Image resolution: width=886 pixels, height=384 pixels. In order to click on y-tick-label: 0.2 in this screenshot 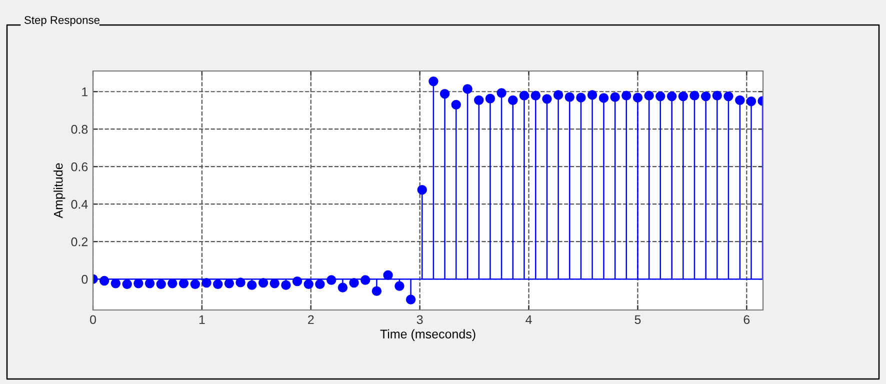, I will do `click(79, 241)`.